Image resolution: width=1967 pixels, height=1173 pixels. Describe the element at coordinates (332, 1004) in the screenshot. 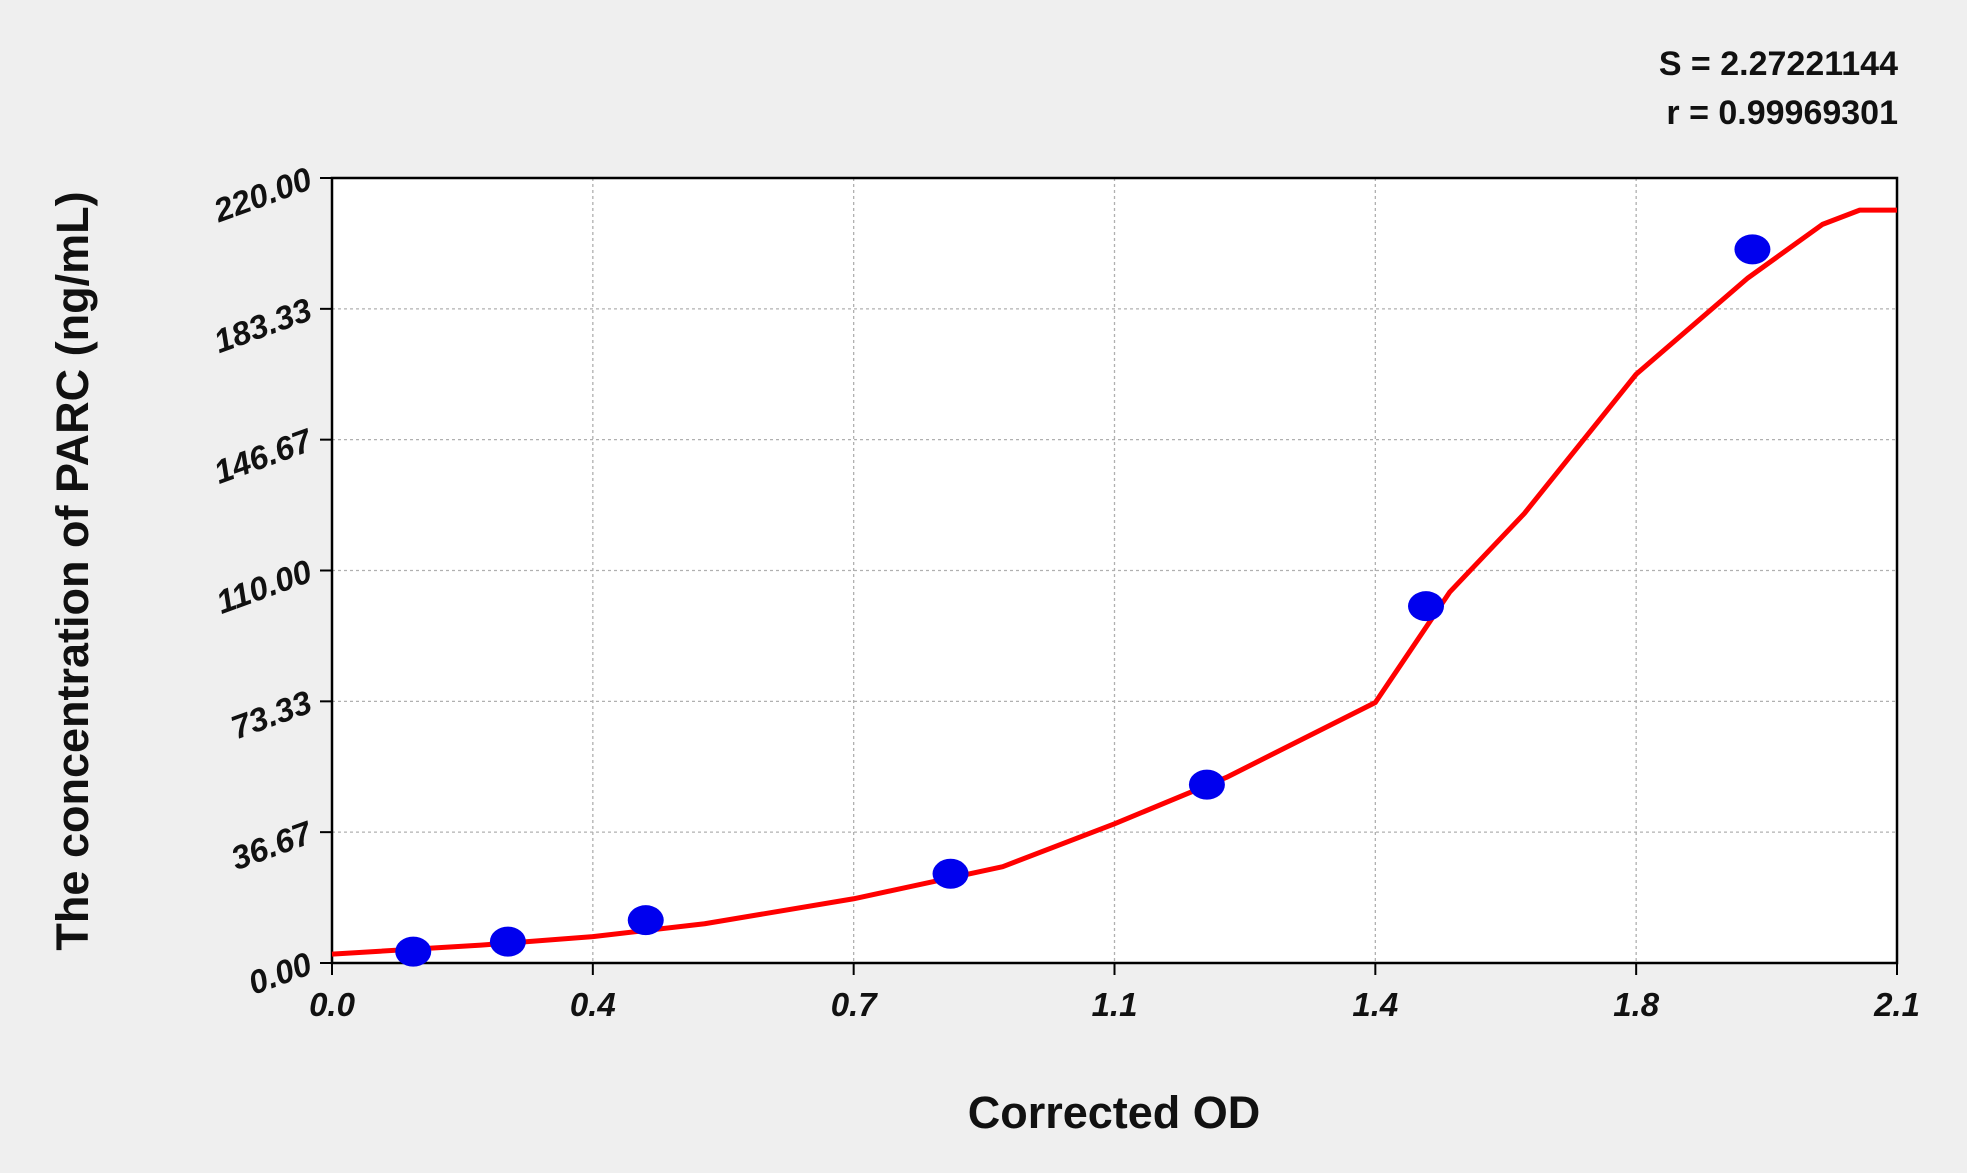

I see `x-tick-label: 0.0` at that location.